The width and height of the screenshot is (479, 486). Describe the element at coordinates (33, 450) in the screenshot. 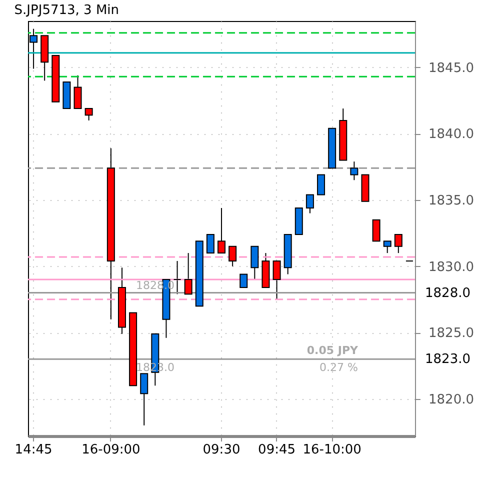

I see `x-tick-label: 14:45` at that location.